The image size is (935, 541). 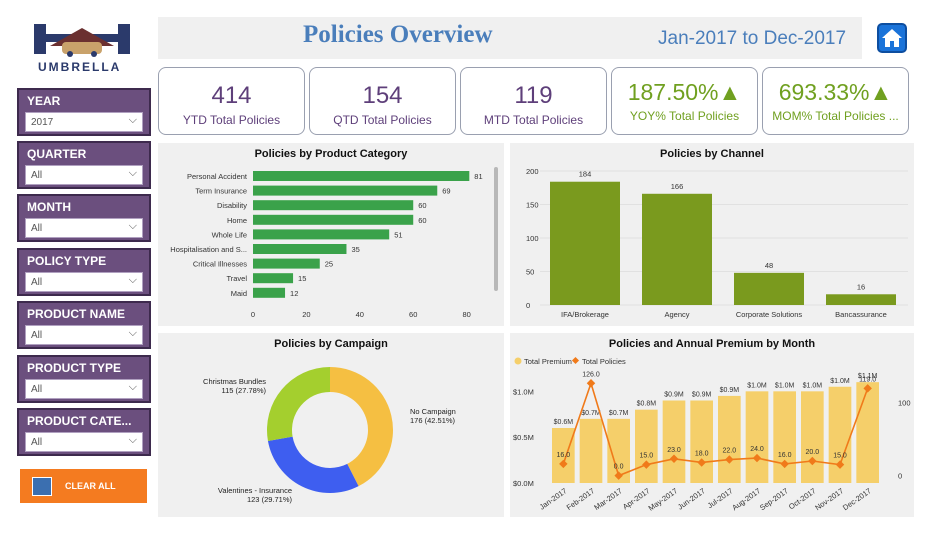 I want to click on month-tick-label: Feb-2017, so click(x=580, y=499).